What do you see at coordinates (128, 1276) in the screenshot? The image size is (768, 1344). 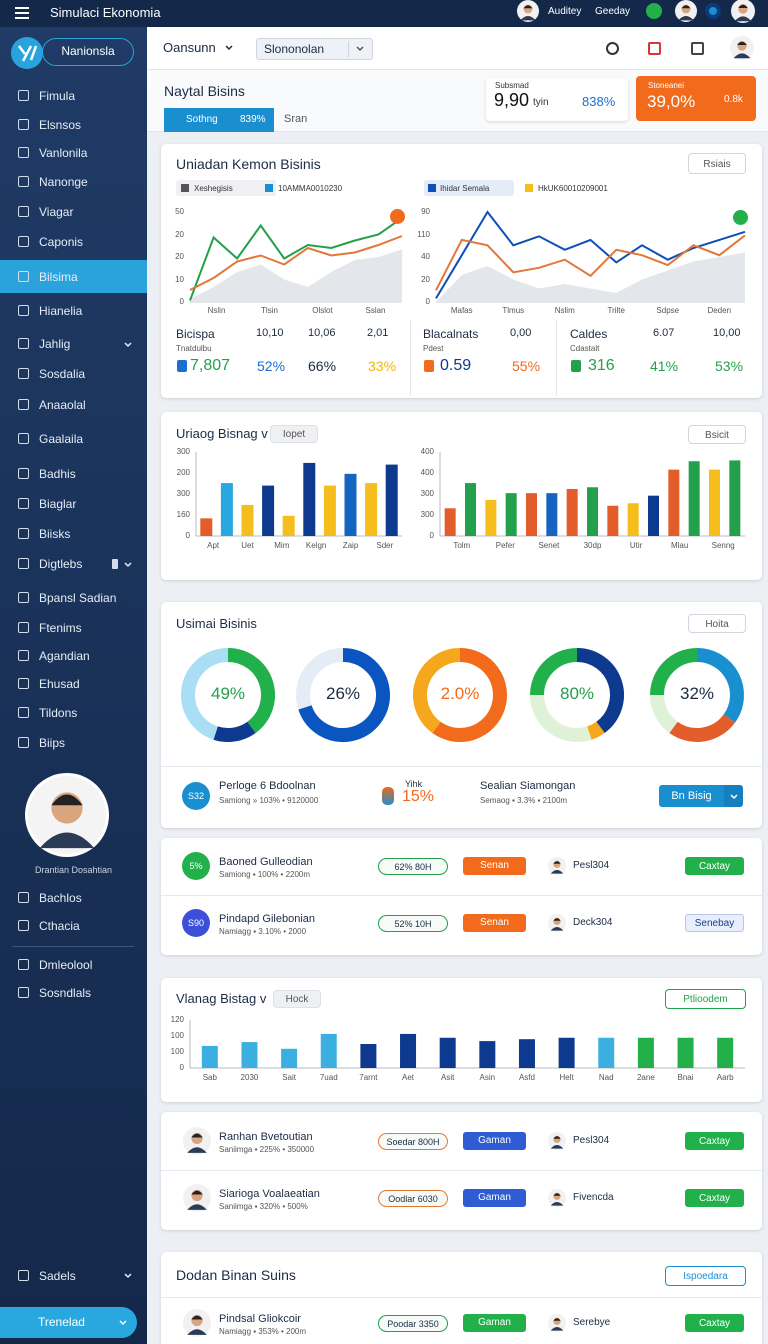 I see `chevron` at bounding box center [128, 1276].